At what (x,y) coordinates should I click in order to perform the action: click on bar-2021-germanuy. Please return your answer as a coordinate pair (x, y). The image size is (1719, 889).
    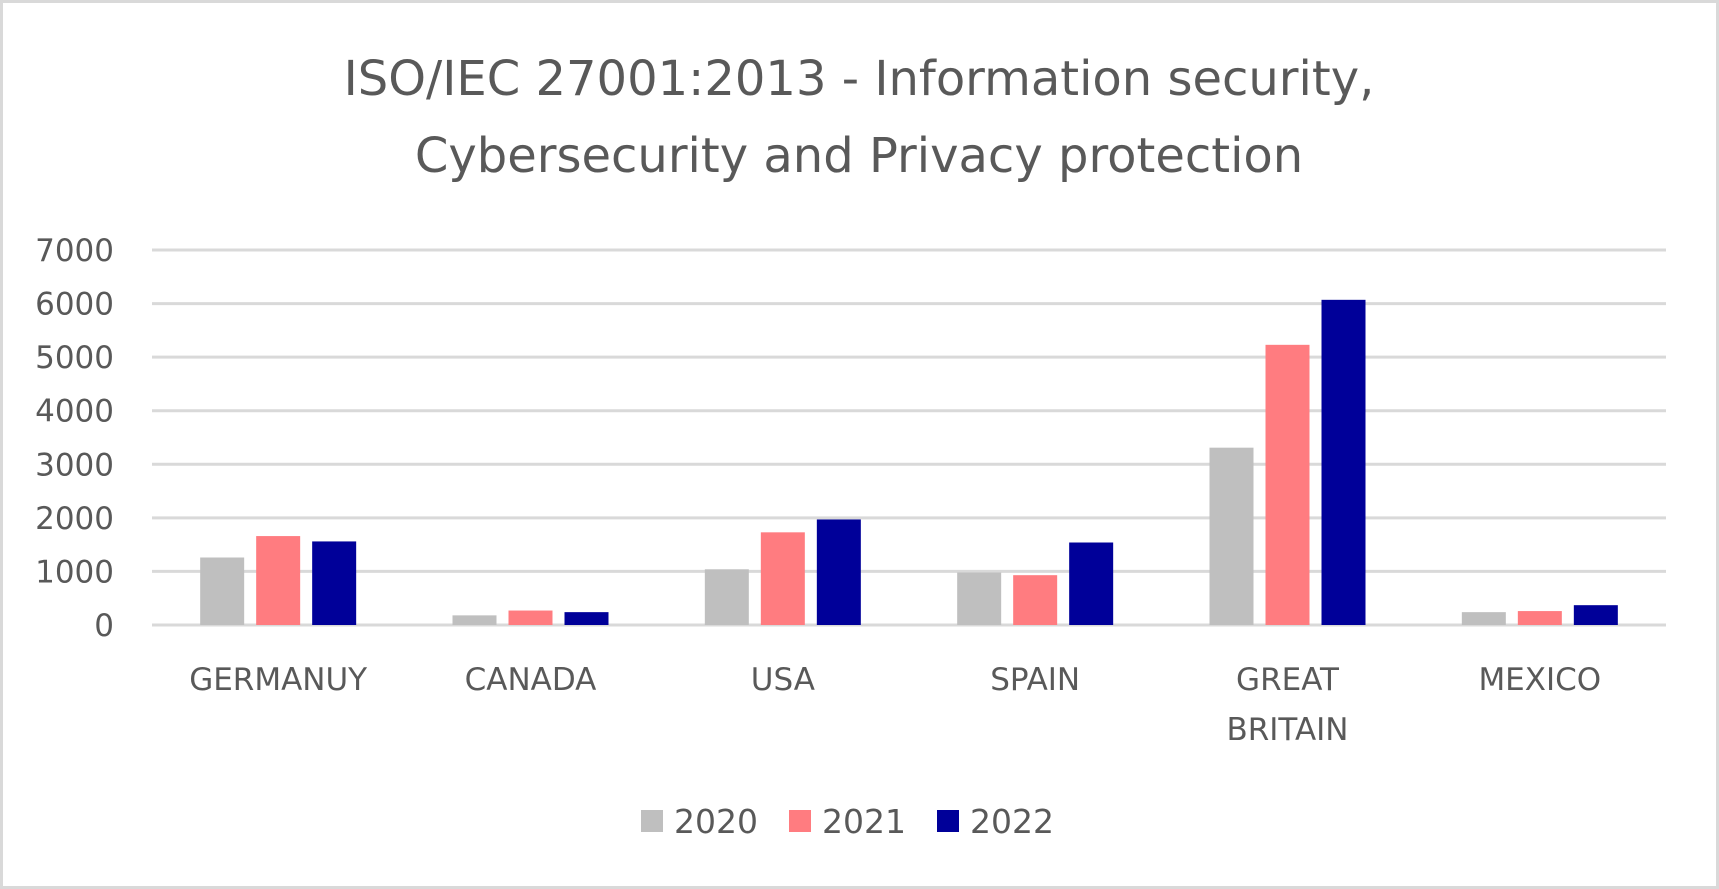
    Looking at the image, I should click on (278, 580).